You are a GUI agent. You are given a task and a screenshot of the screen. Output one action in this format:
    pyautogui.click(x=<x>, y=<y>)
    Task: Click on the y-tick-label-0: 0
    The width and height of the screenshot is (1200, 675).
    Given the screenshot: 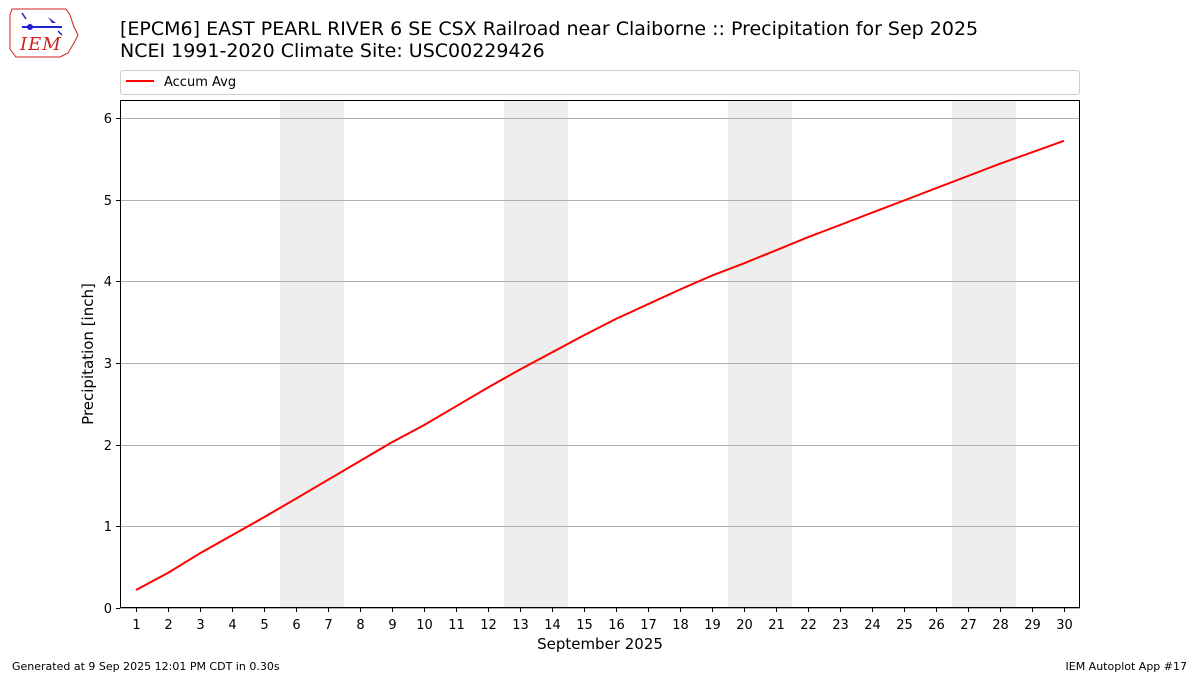 What is the action you would take?
    pyautogui.click(x=108, y=609)
    